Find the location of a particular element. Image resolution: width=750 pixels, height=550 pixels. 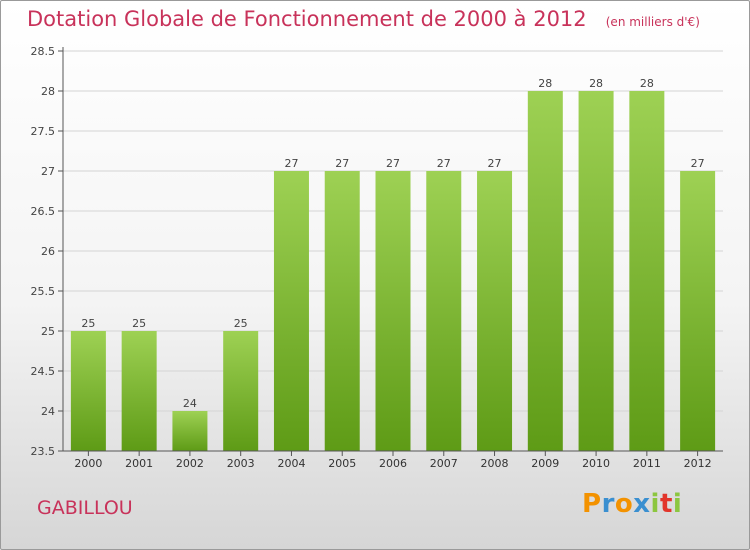

x-tick-label: 2005 is located at coordinates (342, 463).